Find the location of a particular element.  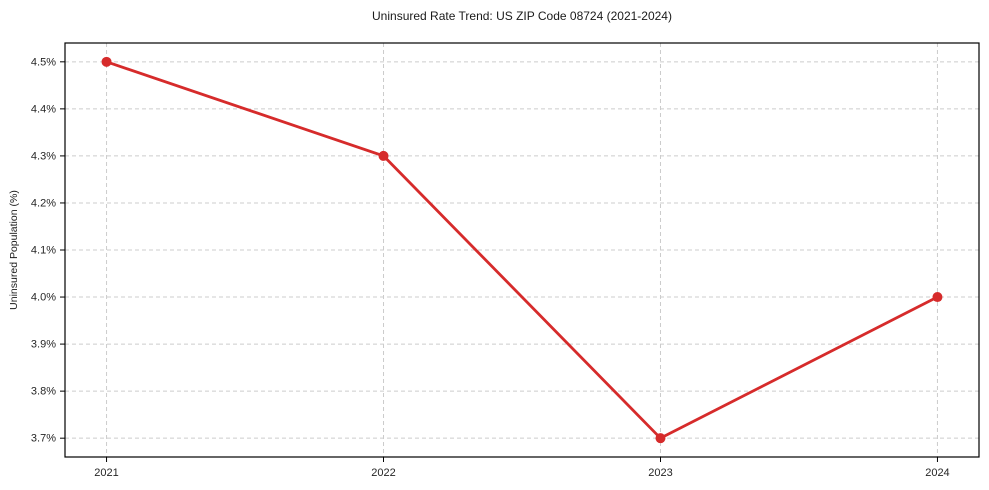

y-tick-label: 4.2% is located at coordinates (43, 203).